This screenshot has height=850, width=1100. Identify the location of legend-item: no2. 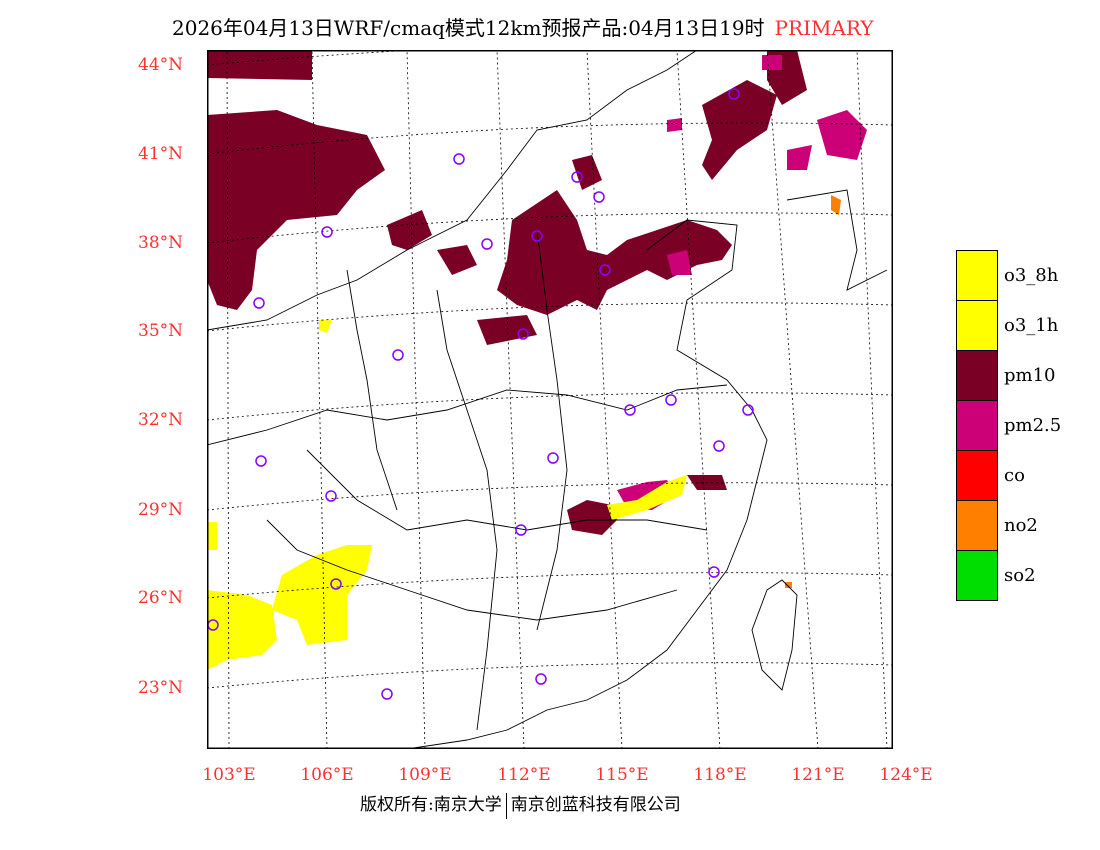
(1008, 525).